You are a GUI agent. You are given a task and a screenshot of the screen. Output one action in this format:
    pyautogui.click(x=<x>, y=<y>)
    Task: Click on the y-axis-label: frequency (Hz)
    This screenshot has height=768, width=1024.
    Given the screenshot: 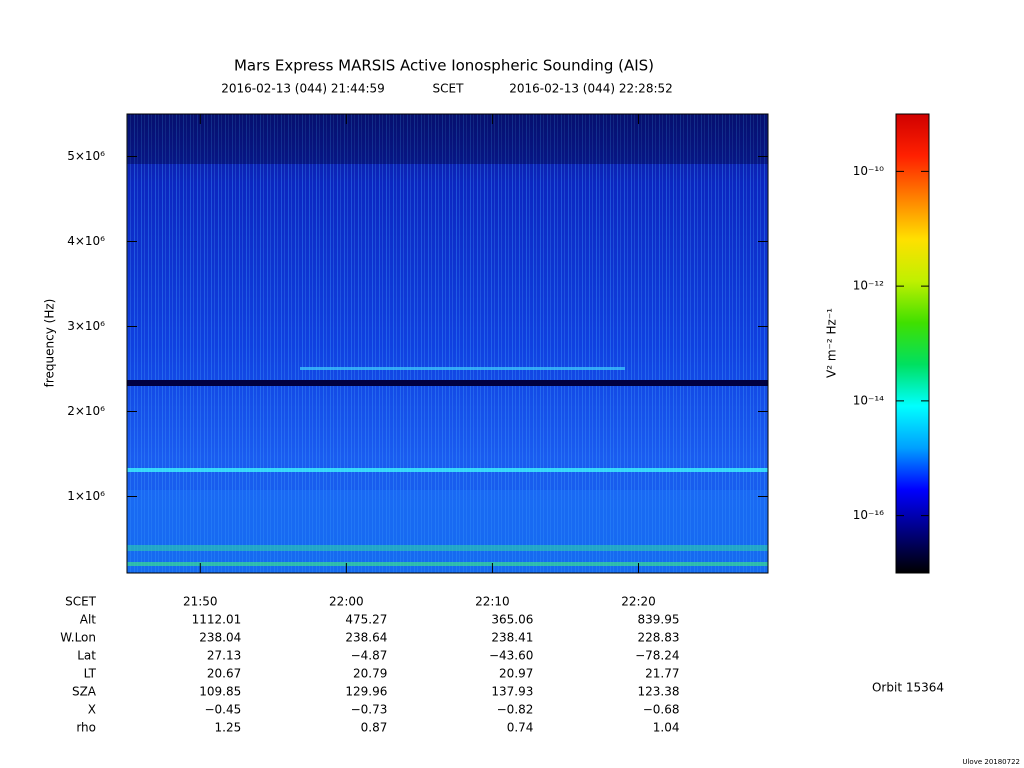 What is the action you would take?
    pyautogui.click(x=50, y=343)
    